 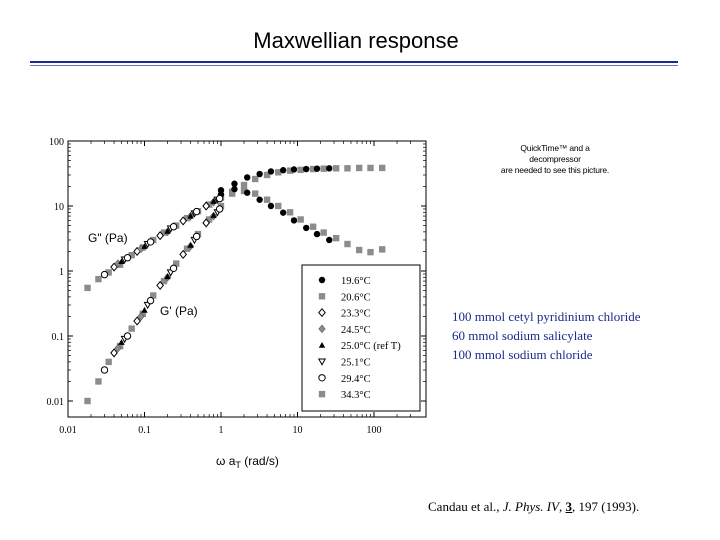 What do you see at coordinates (522, 335) in the screenshot?
I see `composition-line-2: 60 mmol sodium salicylate` at bounding box center [522, 335].